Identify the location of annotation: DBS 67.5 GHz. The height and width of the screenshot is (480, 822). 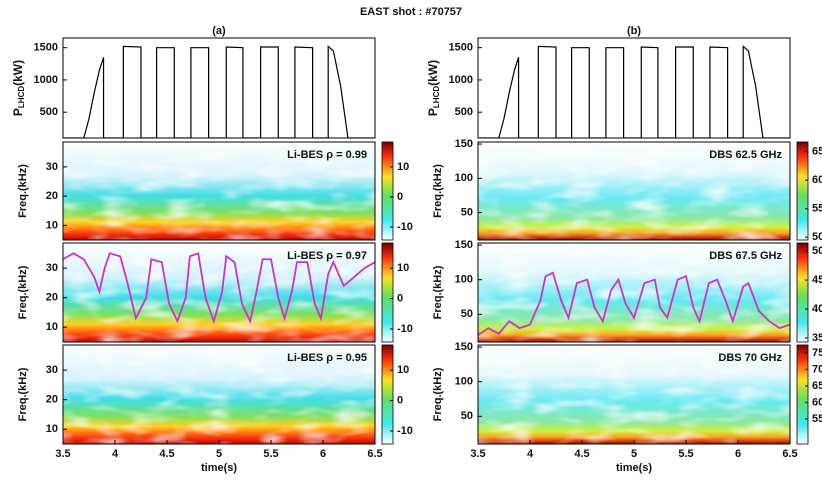
(745, 256).